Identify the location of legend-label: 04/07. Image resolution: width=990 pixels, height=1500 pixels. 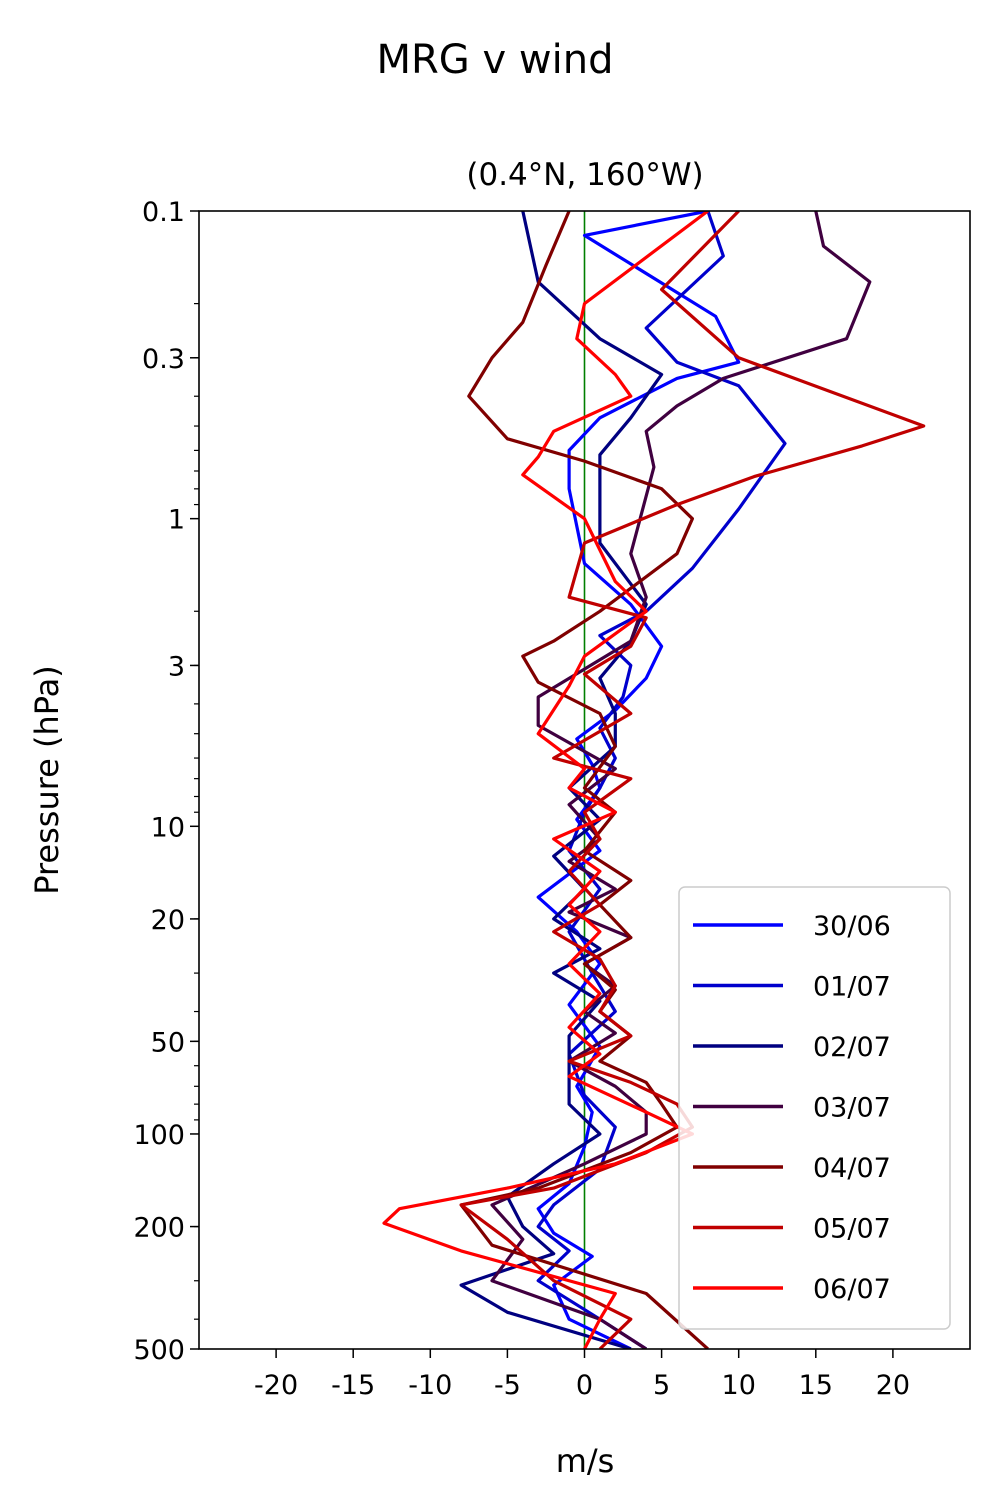
(852, 1168).